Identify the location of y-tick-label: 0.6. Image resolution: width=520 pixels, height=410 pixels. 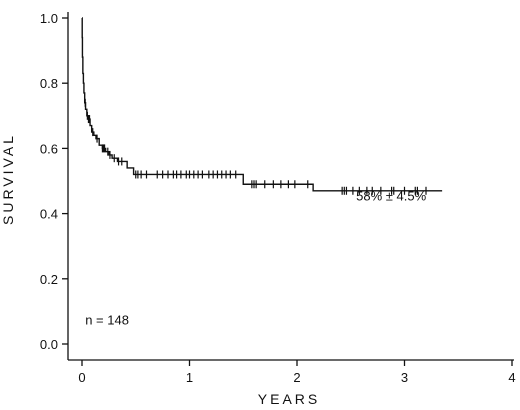
(49, 148).